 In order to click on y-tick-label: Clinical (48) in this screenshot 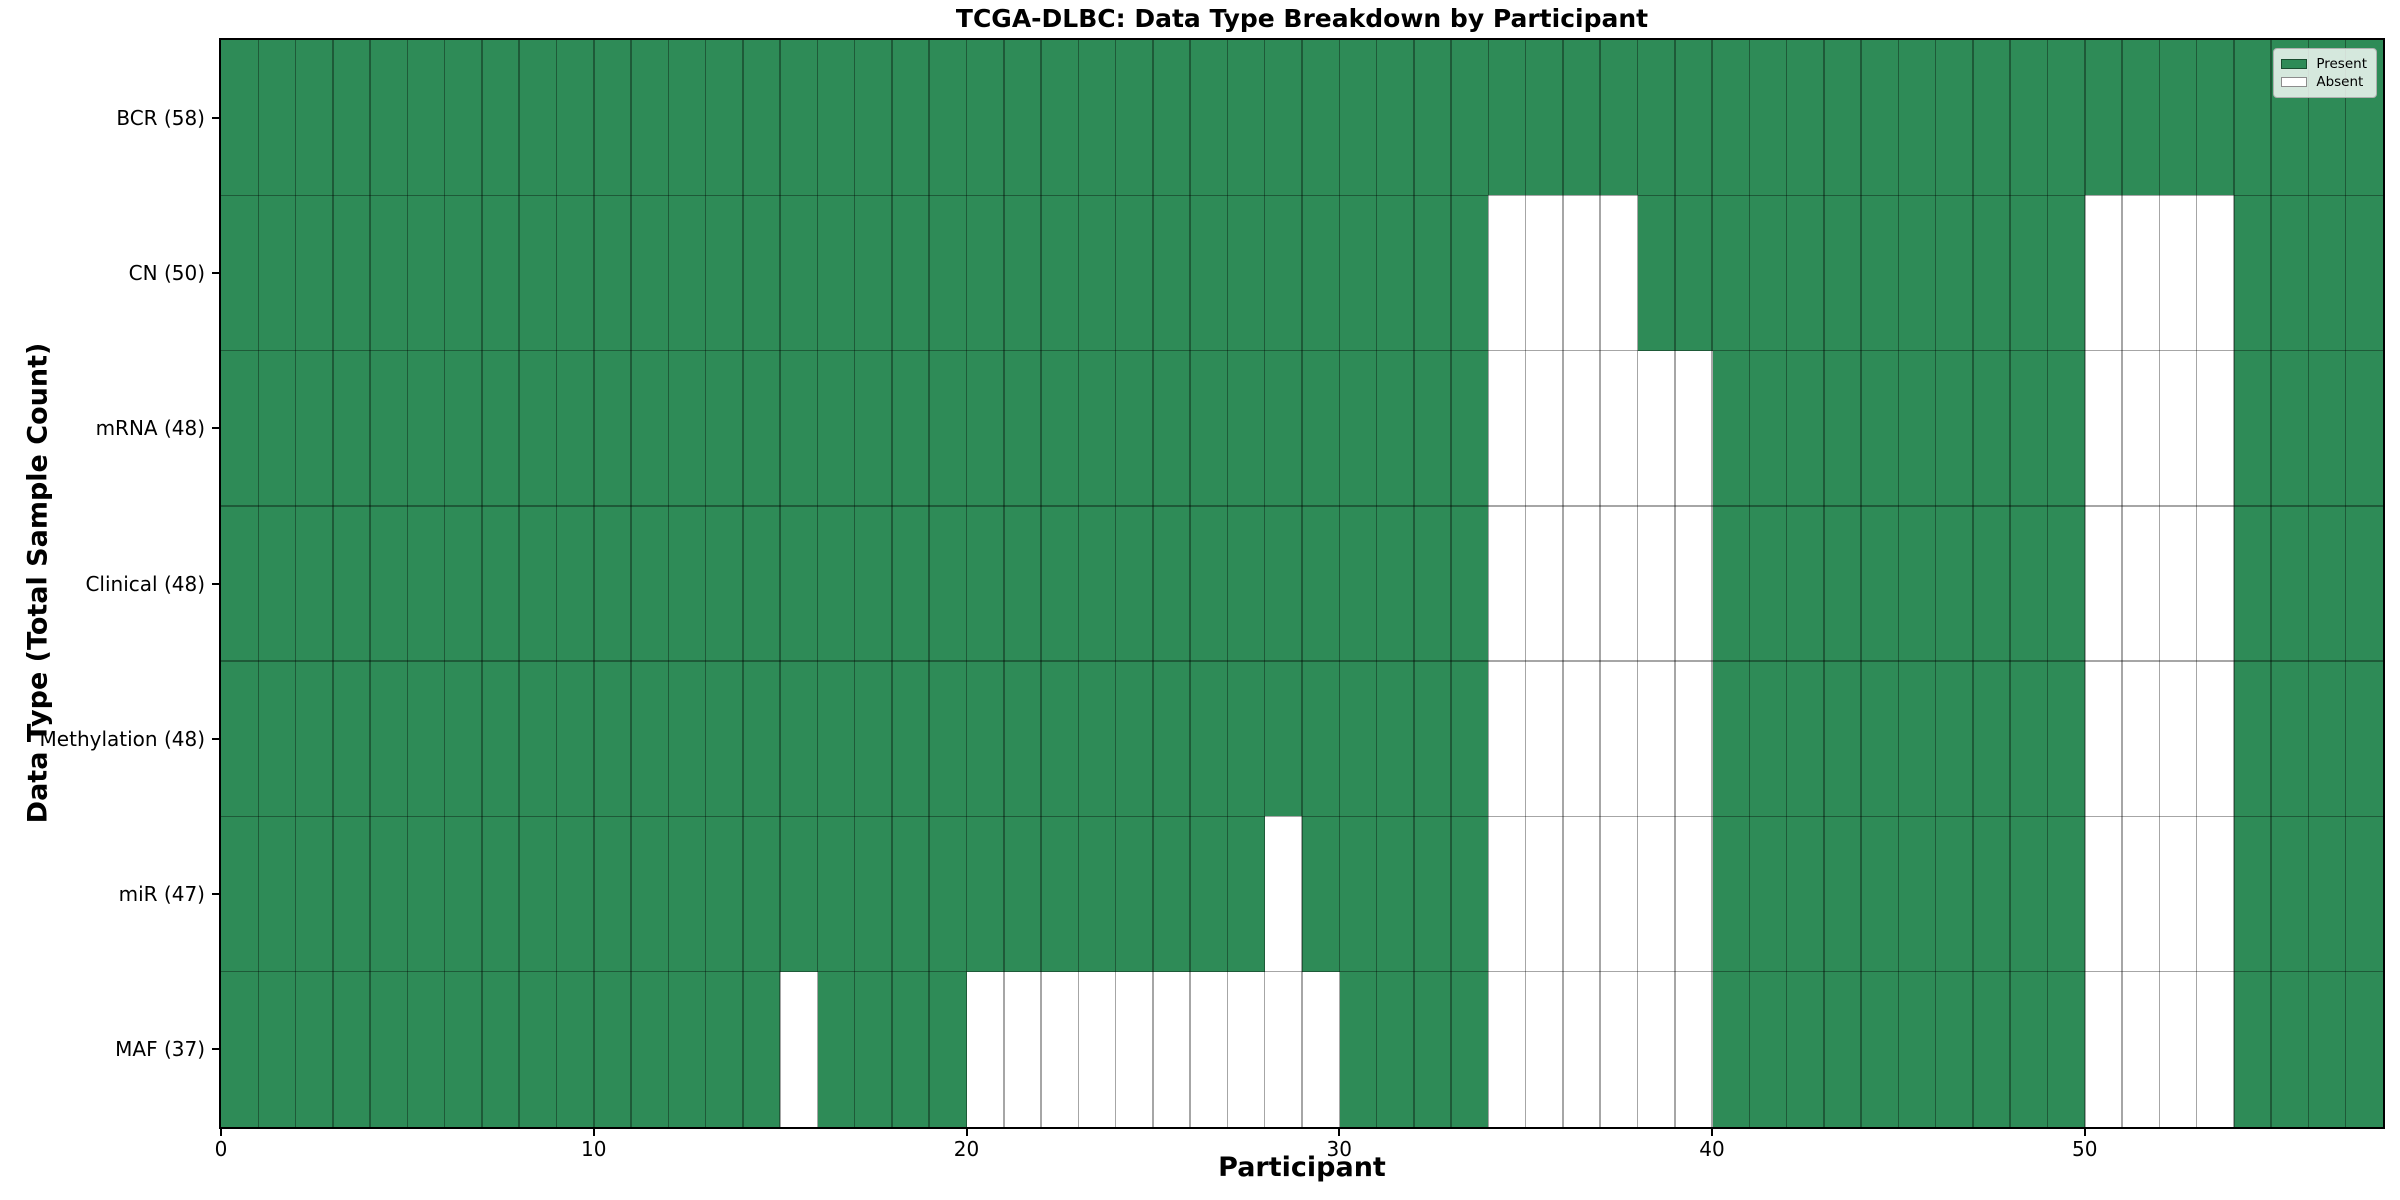, I will do `click(145, 583)`.